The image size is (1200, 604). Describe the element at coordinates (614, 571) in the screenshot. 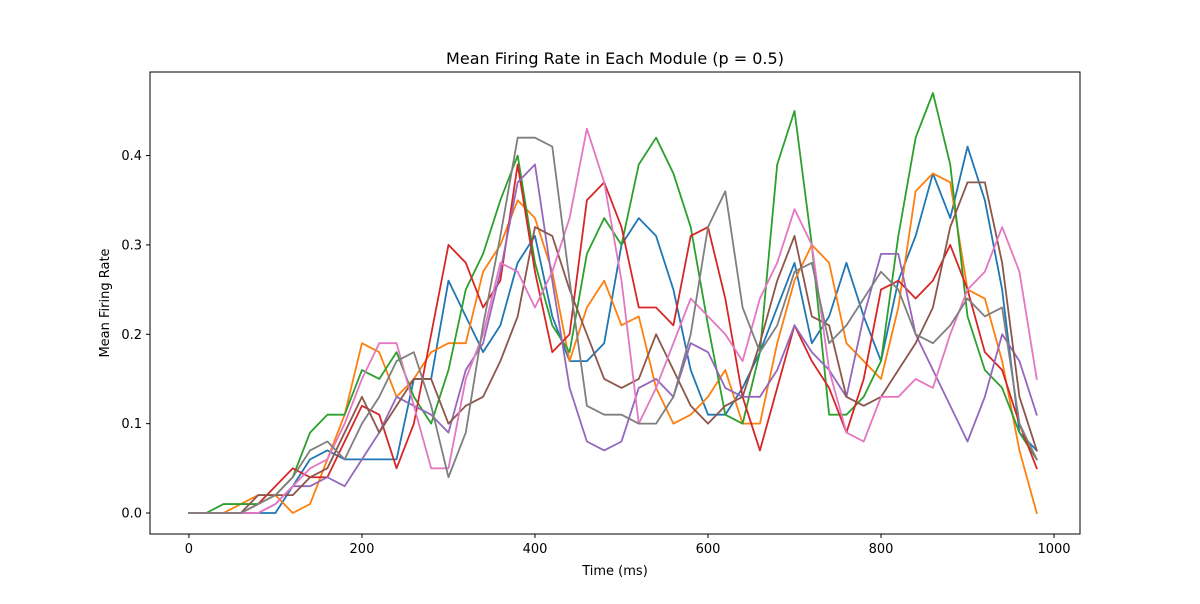

I see `x-axis-label: Time (ms)` at that location.